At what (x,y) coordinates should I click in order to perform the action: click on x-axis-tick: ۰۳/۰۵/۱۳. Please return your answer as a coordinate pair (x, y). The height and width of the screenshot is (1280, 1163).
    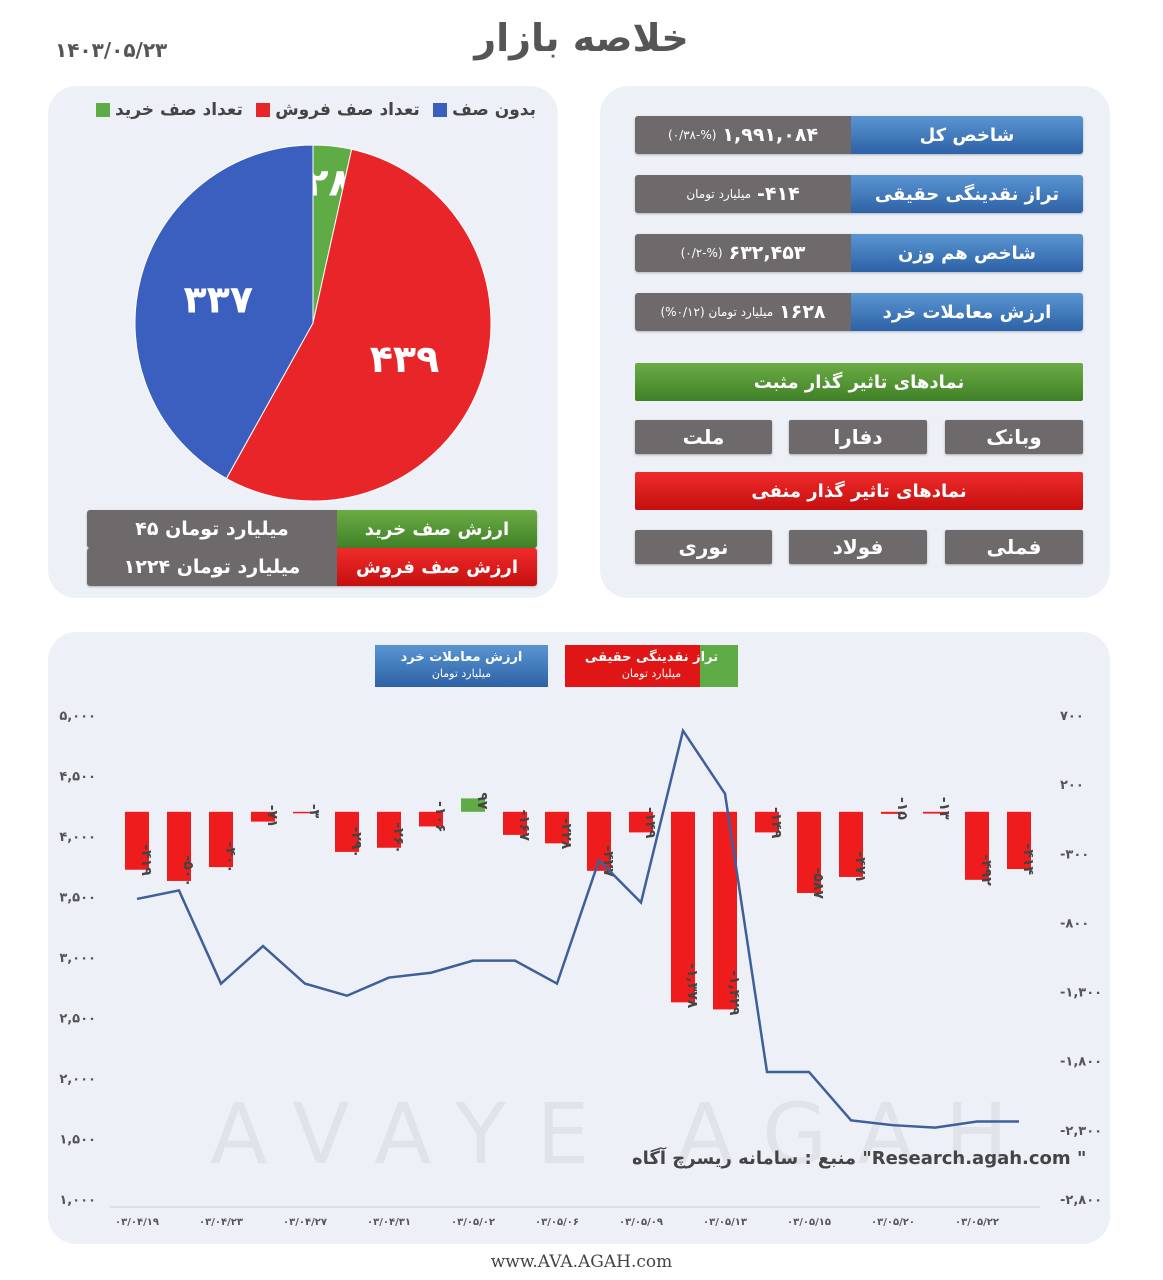
    Looking at the image, I should click on (725, 1222).